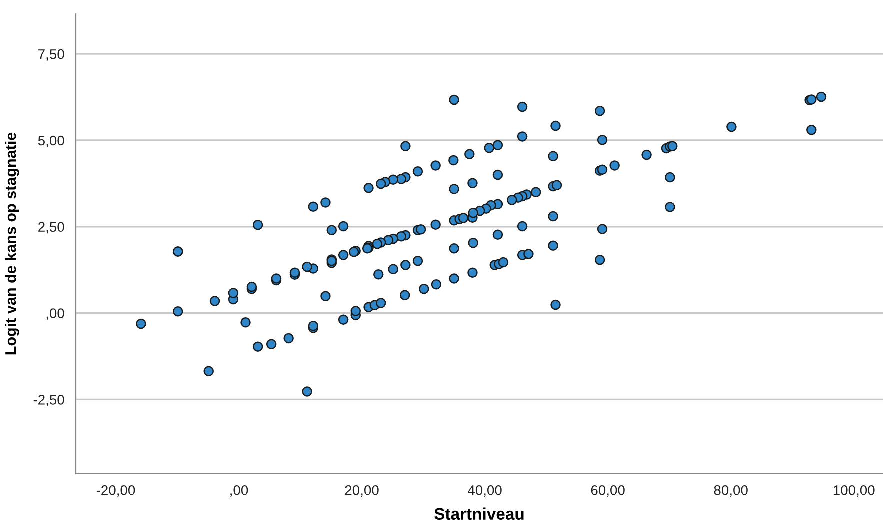 The height and width of the screenshot is (529, 883). What do you see at coordinates (362, 491) in the screenshot?
I see `x-tick-label: 20,00` at bounding box center [362, 491].